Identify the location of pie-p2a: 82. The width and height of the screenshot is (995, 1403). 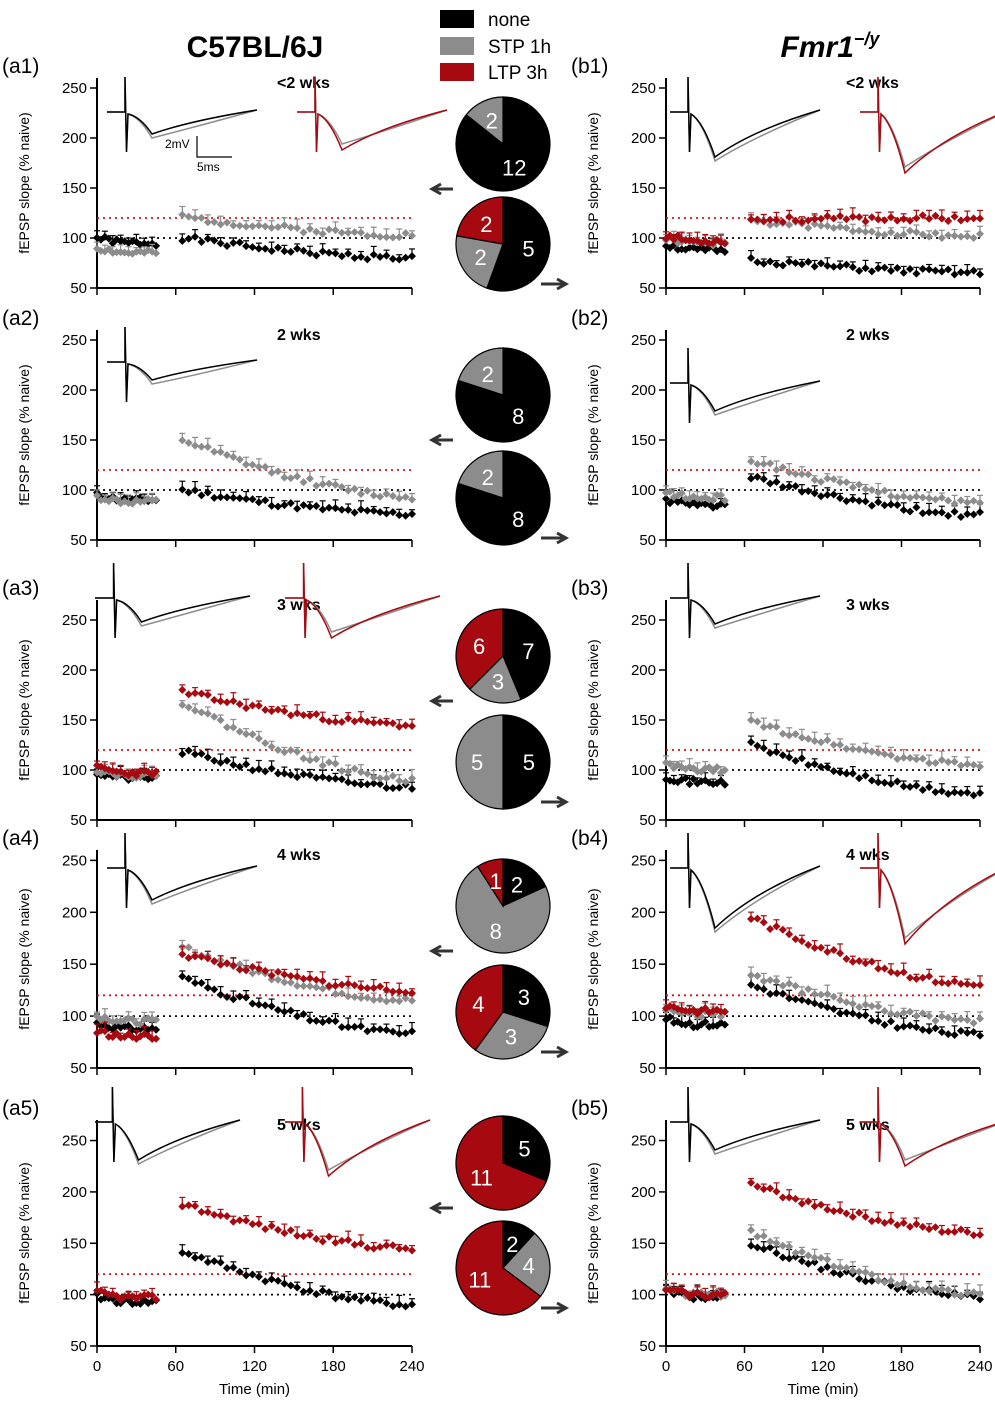
(489, 397).